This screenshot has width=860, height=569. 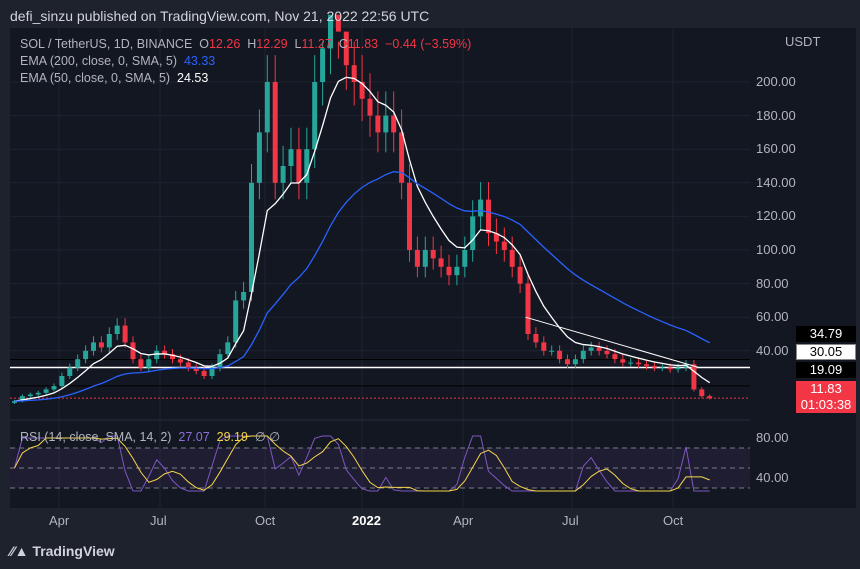 I want to click on price-axis, so click(x=803, y=268).